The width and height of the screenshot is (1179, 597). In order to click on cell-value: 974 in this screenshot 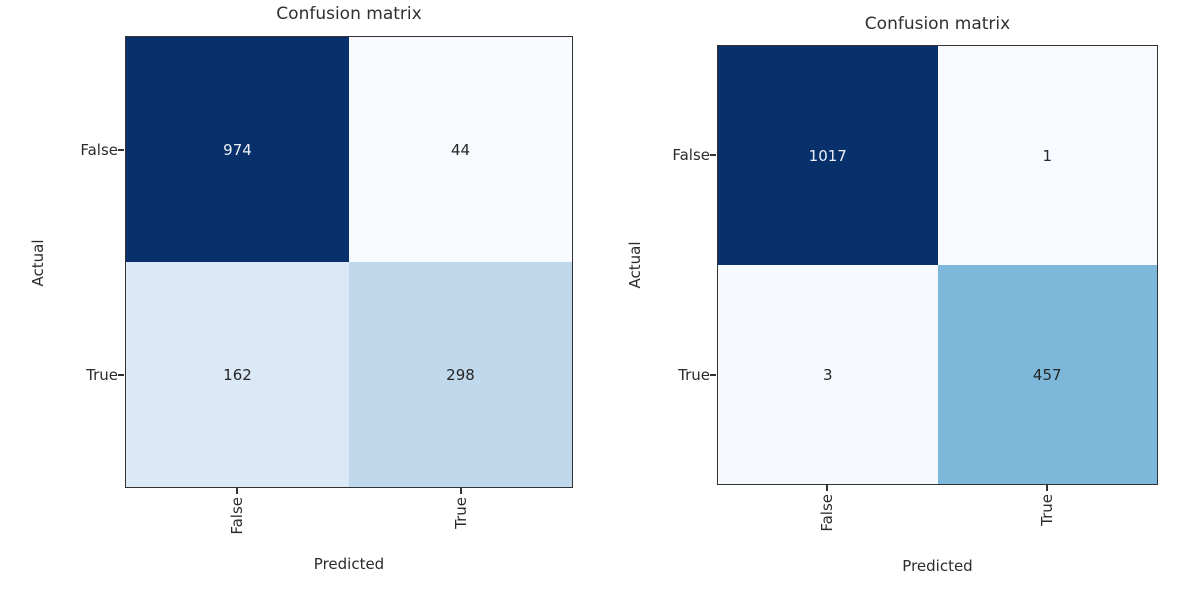, I will do `click(237, 149)`.